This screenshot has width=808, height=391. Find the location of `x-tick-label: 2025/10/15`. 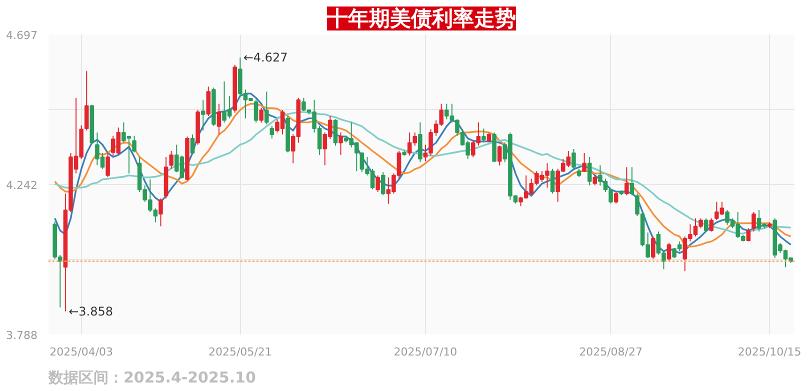

x-tick-label: 2025/10/15 is located at coordinates (770, 352).